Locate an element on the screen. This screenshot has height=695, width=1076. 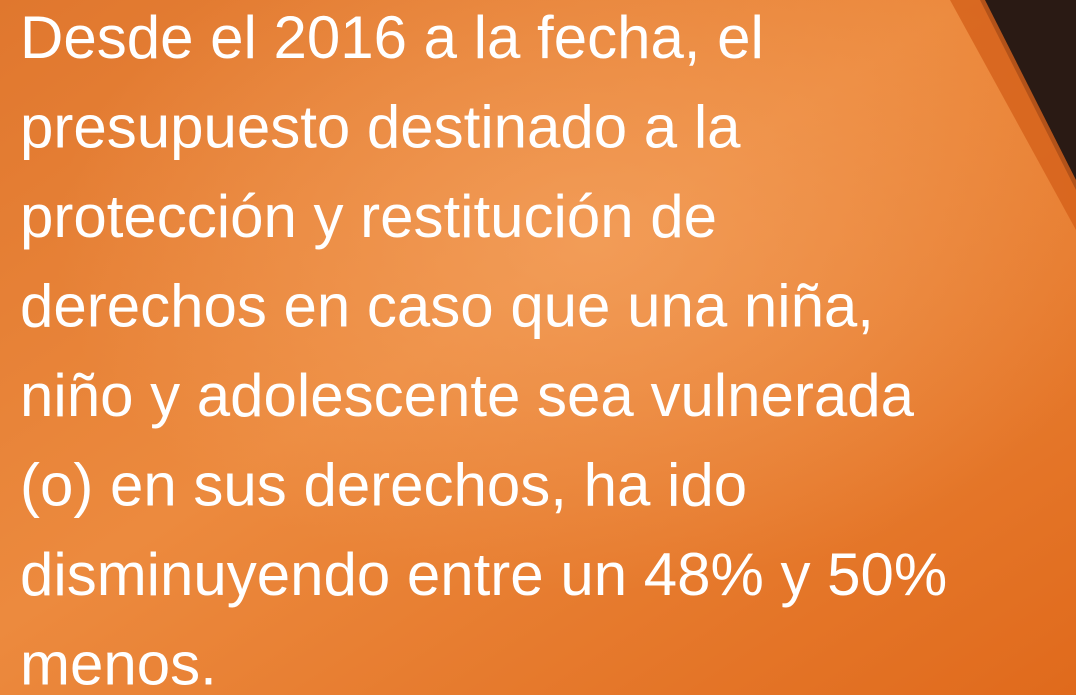
text-line: menos. is located at coordinates (118, 662).